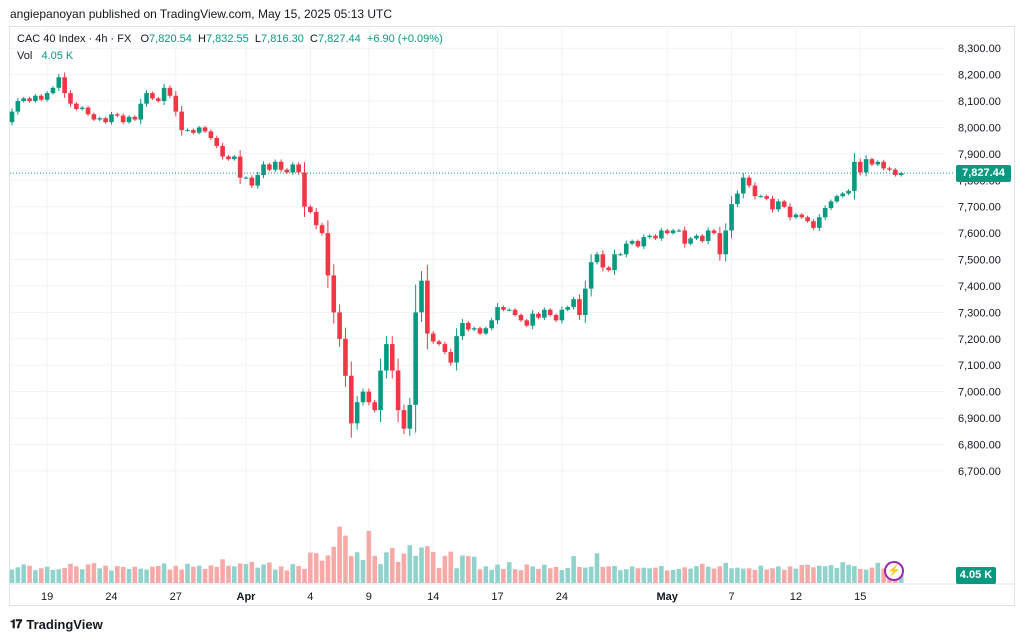  What do you see at coordinates (979, 261) in the screenshot?
I see `y-tick-label: 7,500.00` at bounding box center [979, 261].